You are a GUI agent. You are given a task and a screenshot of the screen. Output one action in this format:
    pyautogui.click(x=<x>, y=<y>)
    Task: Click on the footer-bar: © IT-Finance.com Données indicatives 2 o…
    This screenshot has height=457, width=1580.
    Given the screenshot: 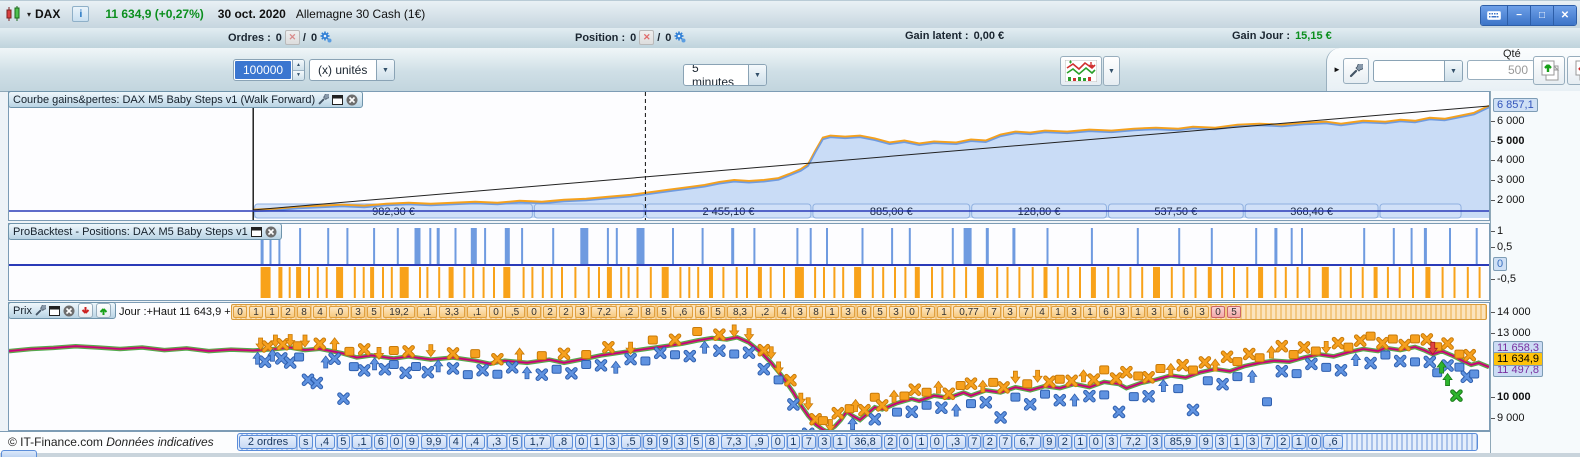 What is the action you would take?
    pyautogui.click(x=745, y=442)
    